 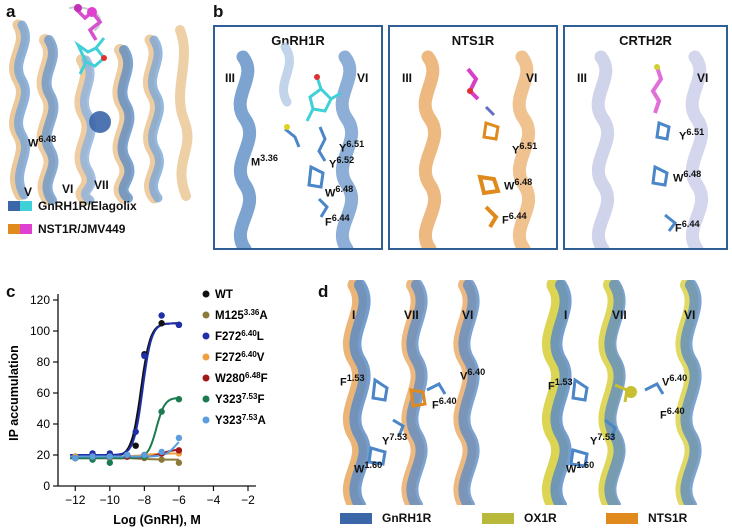 I want to click on crth2r-structure-image, so click(x=650, y=149).